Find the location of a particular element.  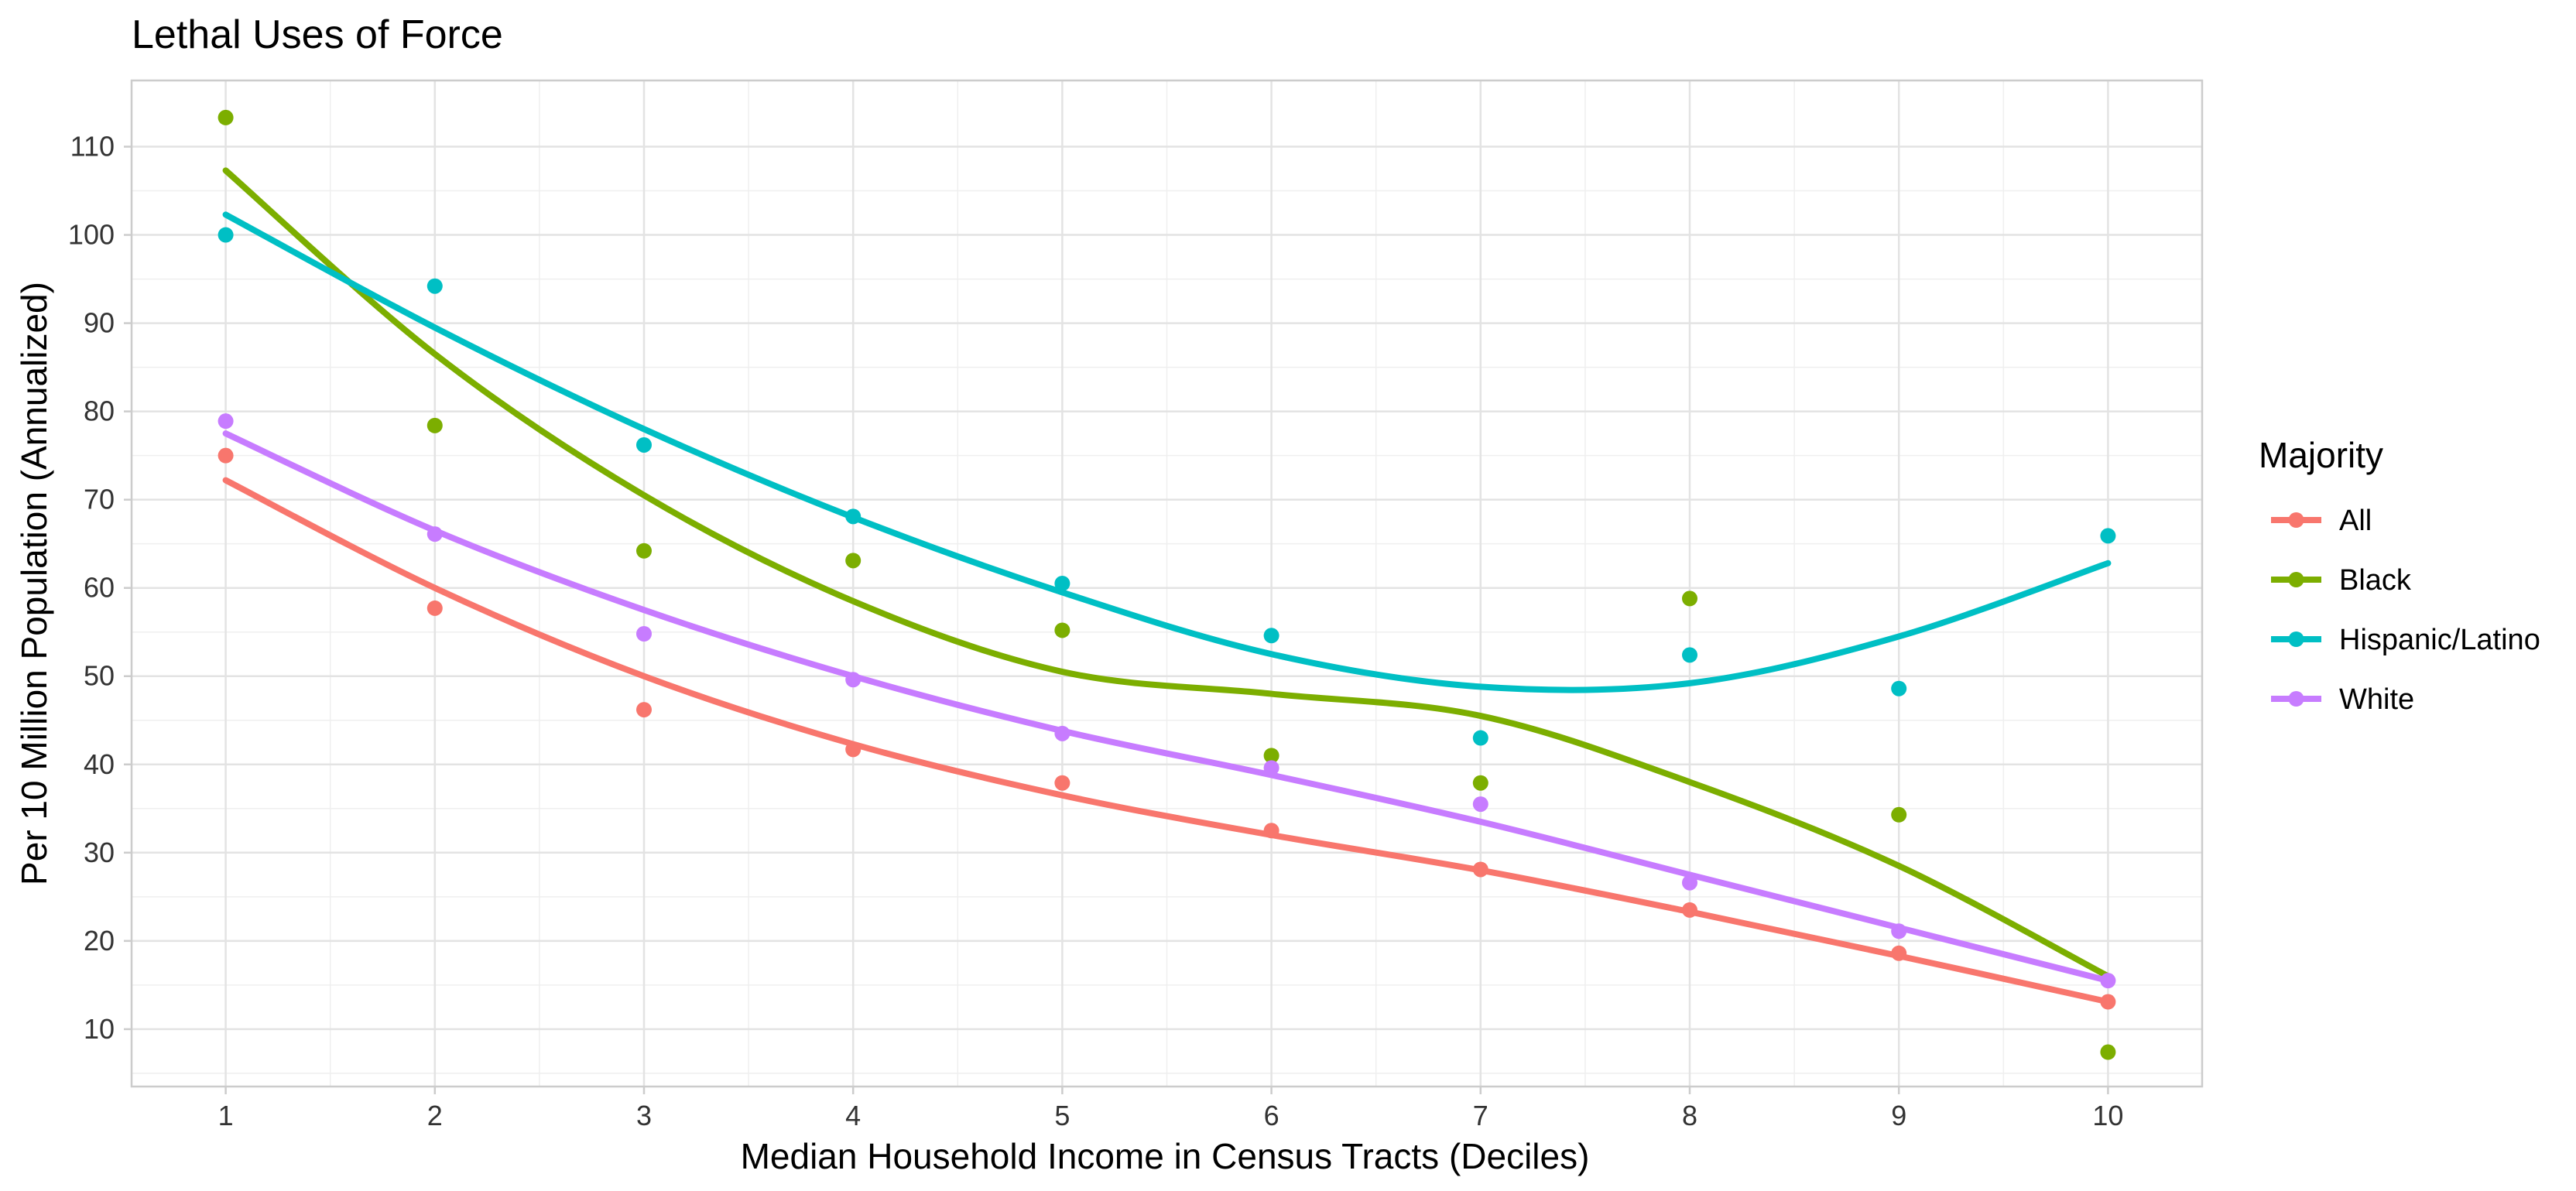

y-tick-label: 20 is located at coordinates (100, 941).